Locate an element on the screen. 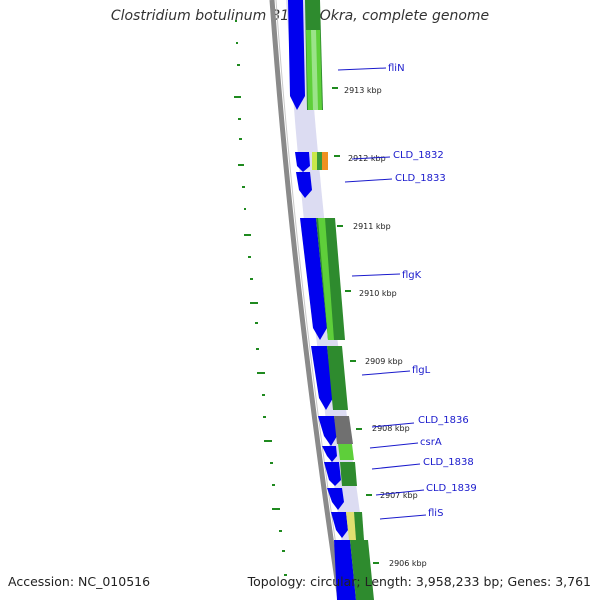 The width and height of the screenshot is (600, 600). tick-label: 2909 kbp is located at coordinates (384, 361).